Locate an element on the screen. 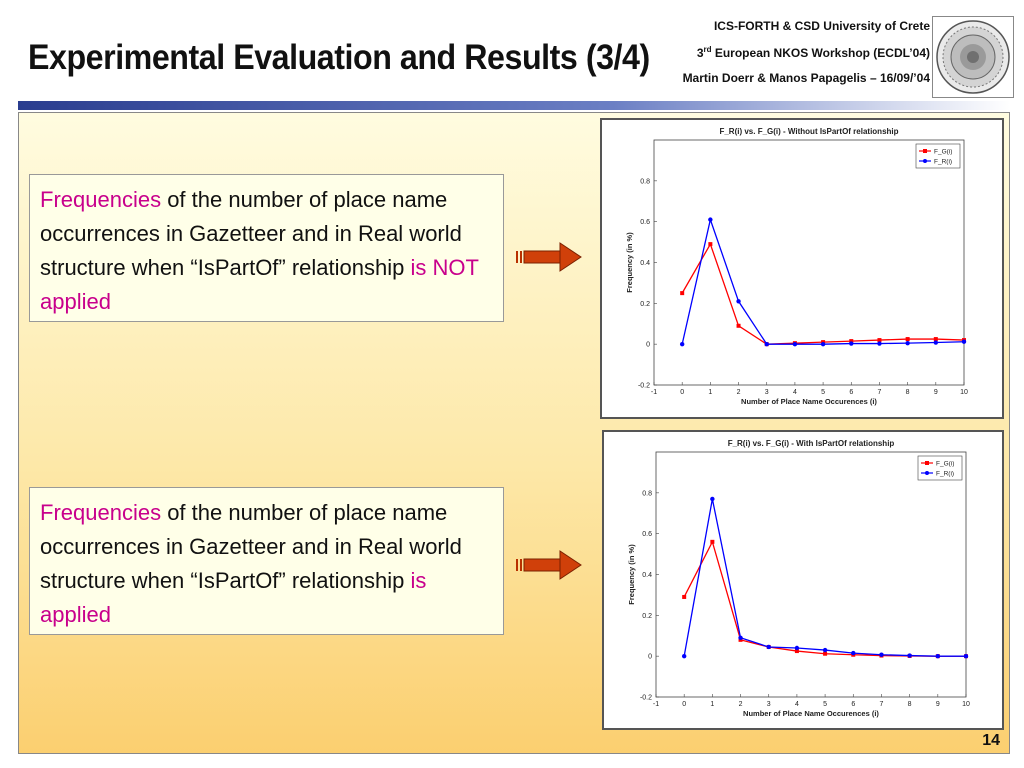 The width and height of the screenshot is (1024, 768). org-label: ICS-FORTH & CSD University of Crete is located at coordinates (821, 26).